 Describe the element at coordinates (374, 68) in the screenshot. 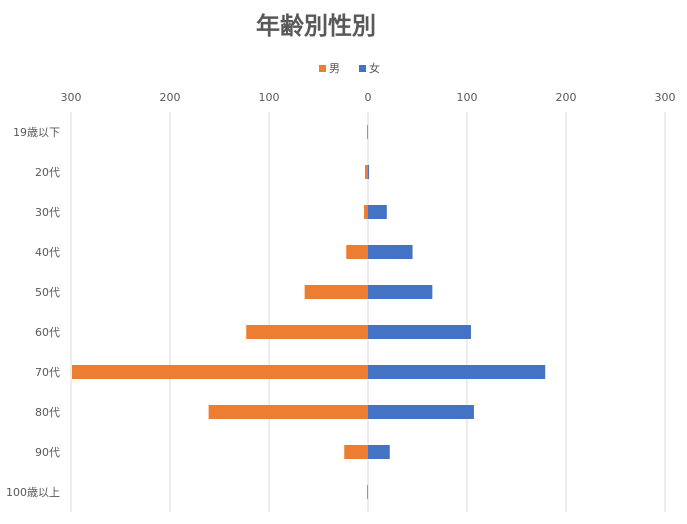

I see `legend-label-female: 女` at that location.